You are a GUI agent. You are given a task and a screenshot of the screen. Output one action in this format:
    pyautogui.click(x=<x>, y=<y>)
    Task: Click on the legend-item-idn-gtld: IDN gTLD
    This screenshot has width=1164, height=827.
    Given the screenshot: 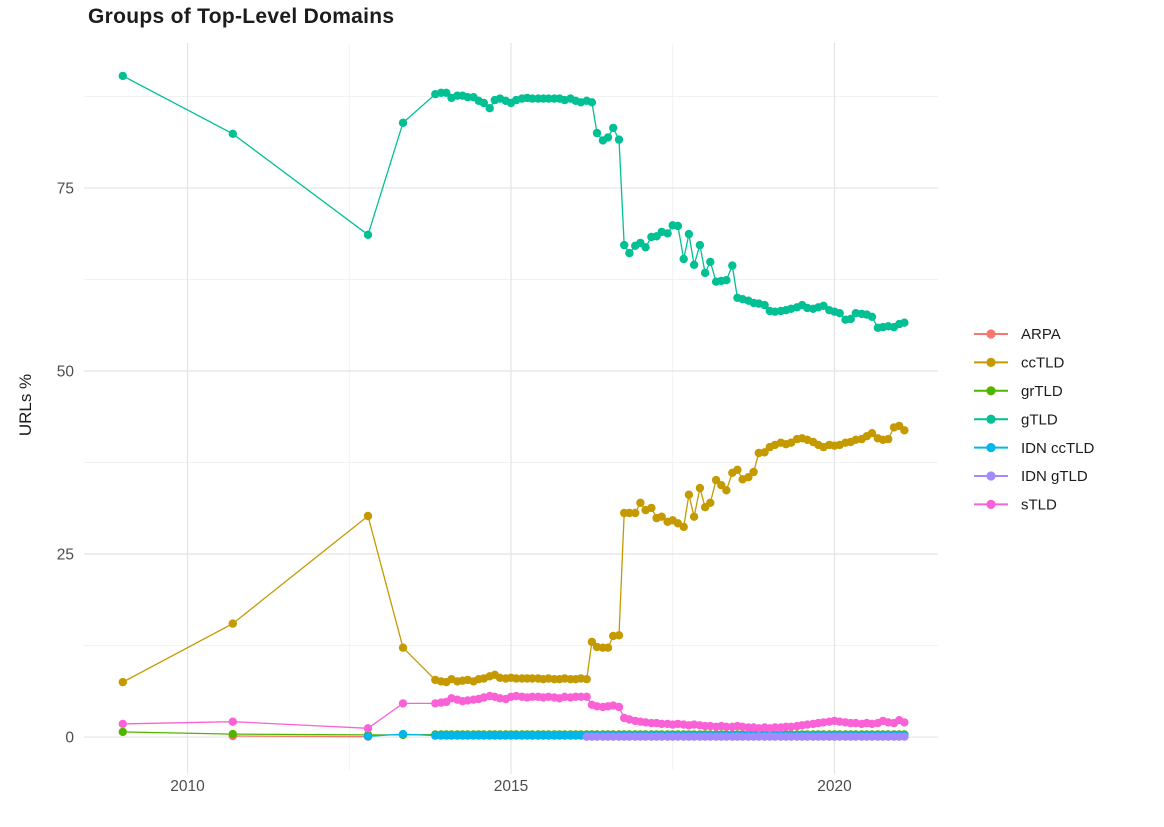 What is the action you would take?
    pyautogui.click(x=1031, y=476)
    